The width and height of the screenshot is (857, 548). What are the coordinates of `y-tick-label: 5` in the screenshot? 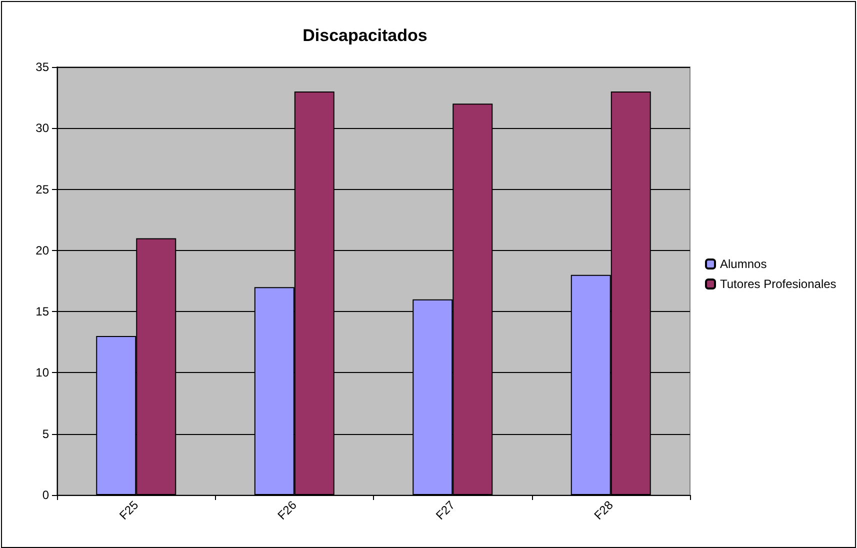 It's located at (46, 433).